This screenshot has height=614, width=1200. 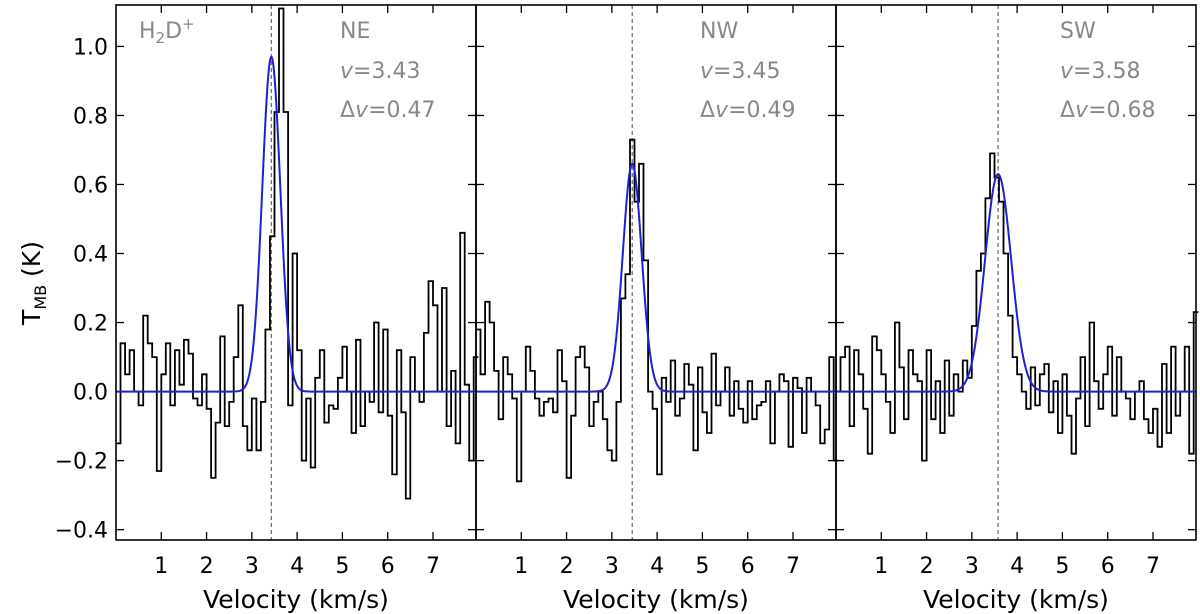 I want to click on y-tick-labels: −0.4 −0.2 0.0 0.2 0.4 0.6 0.8 1.0, so click(x=81, y=289).